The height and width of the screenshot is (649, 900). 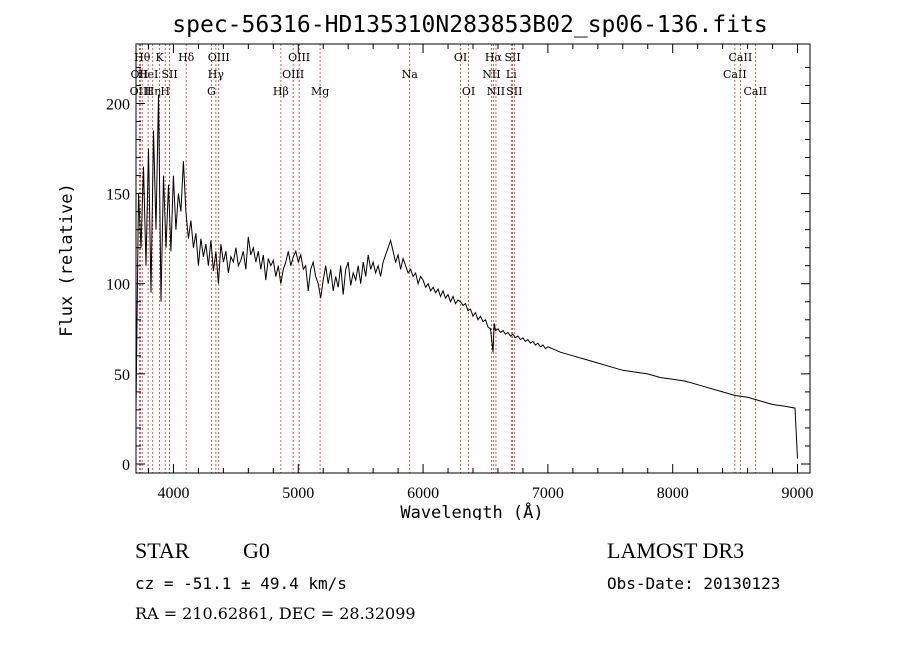 I want to click on x-axis-label: Wavelength (Å), so click(x=471, y=510).